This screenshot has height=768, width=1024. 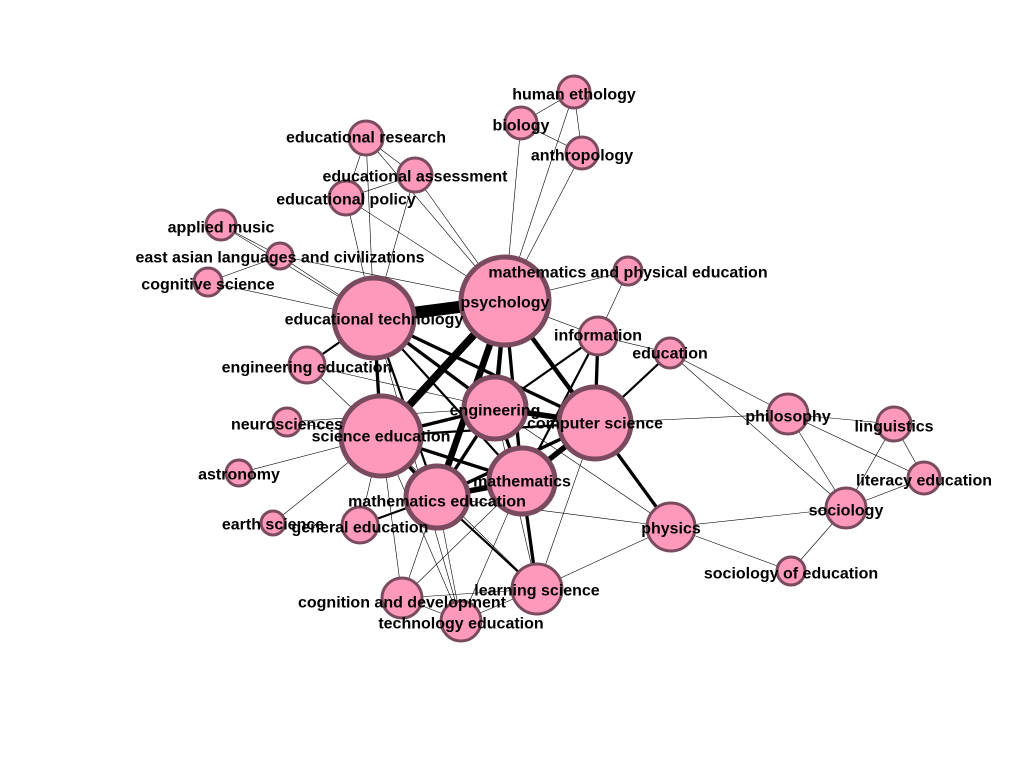 I want to click on node-sociology, so click(x=846, y=508).